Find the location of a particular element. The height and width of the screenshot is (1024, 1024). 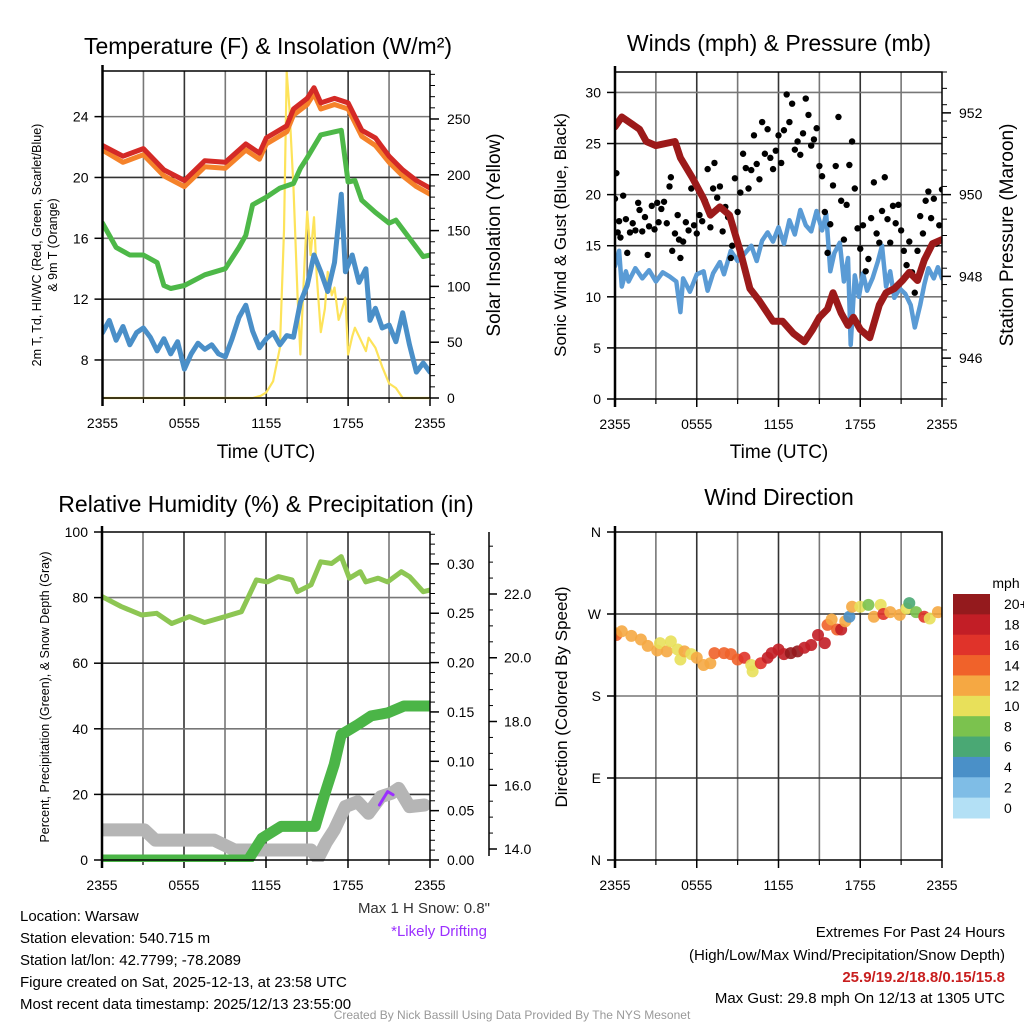

max-gust: Max Gust: 29.8 mph On 12/13 at 1305 UTC is located at coordinates (860, 998).